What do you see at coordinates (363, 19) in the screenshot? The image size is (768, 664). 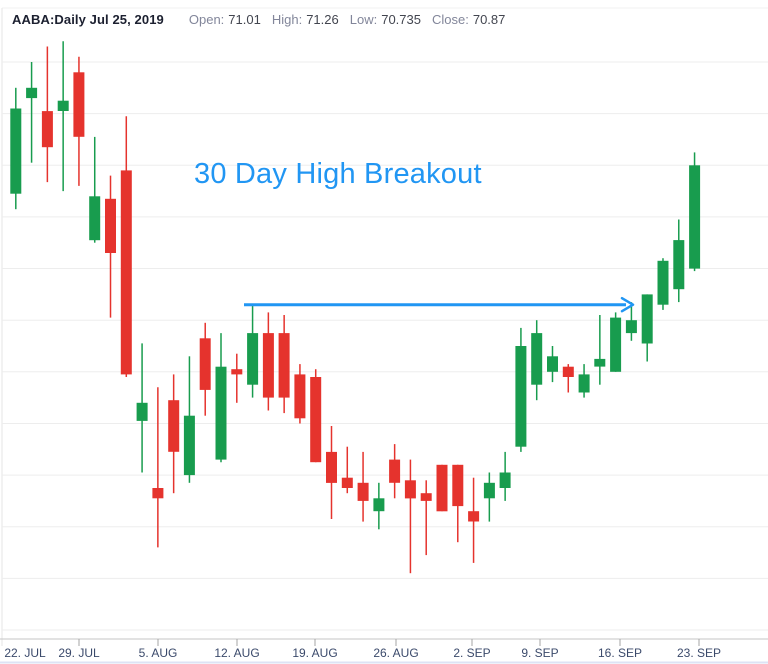 I see `low-label: Low:` at bounding box center [363, 19].